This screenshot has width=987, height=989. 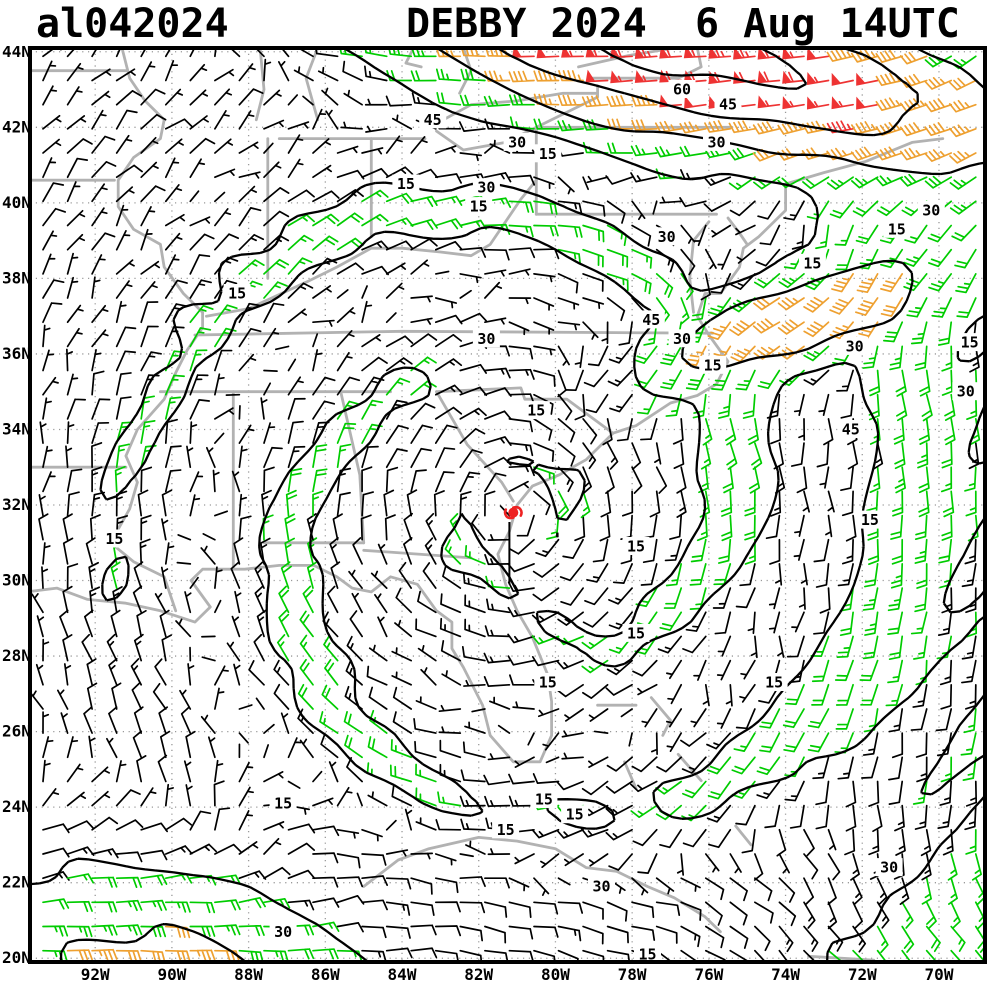 What do you see at coordinates (708, 974) in the screenshot?
I see `lon-tick-label: 76W` at bounding box center [708, 974].